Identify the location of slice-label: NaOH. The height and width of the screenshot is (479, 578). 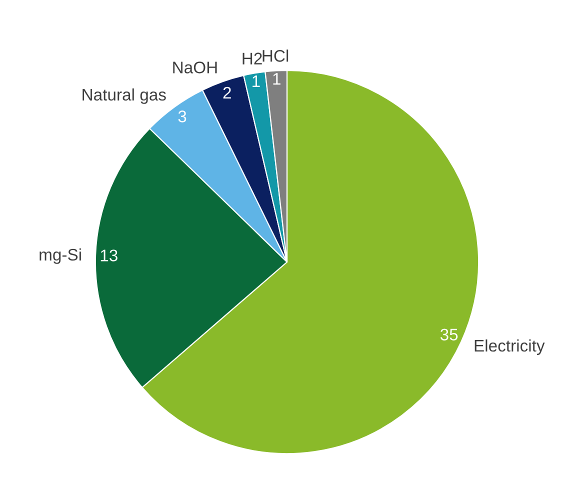
(195, 68).